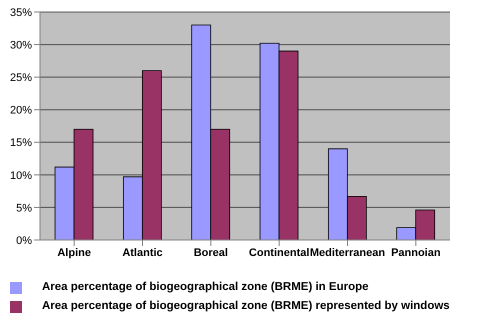 This screenshot has width=494, height=329. Describe the element at coordinates (24, 208) in the screenshot. I see `y-tick-label: 5%` at that location.